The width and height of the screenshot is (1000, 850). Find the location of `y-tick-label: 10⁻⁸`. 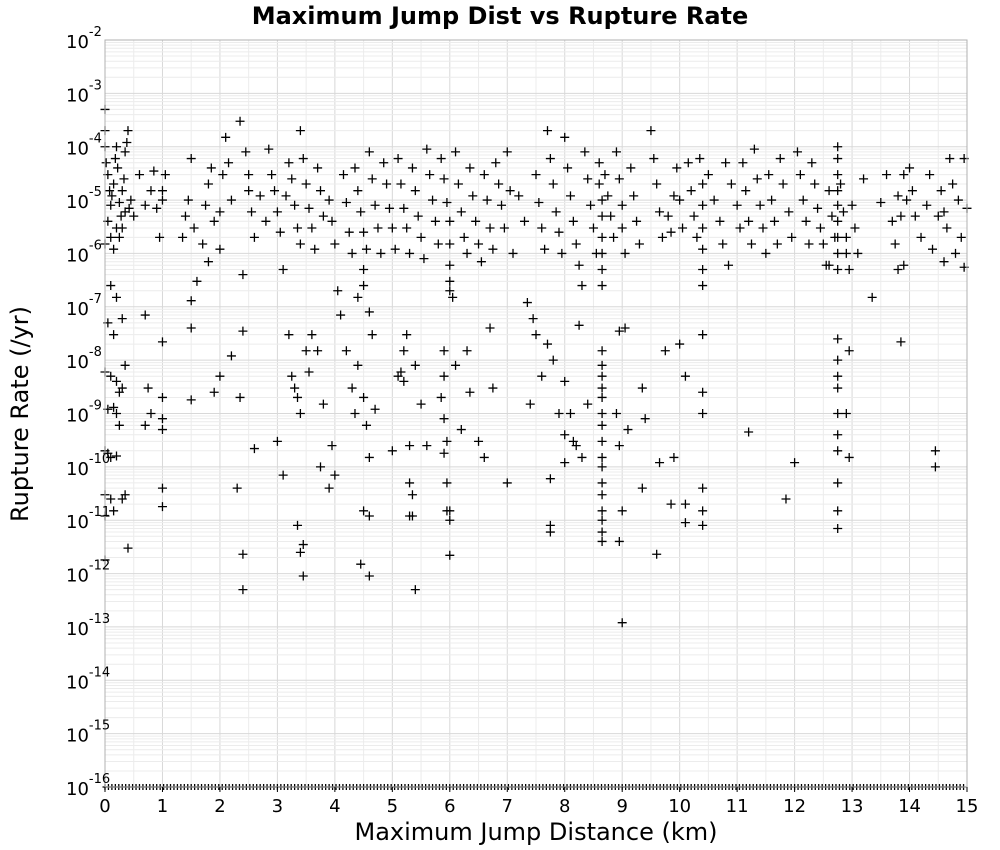

y-tick-label: 10⁻⁸ is located at coordinates (84, 359).